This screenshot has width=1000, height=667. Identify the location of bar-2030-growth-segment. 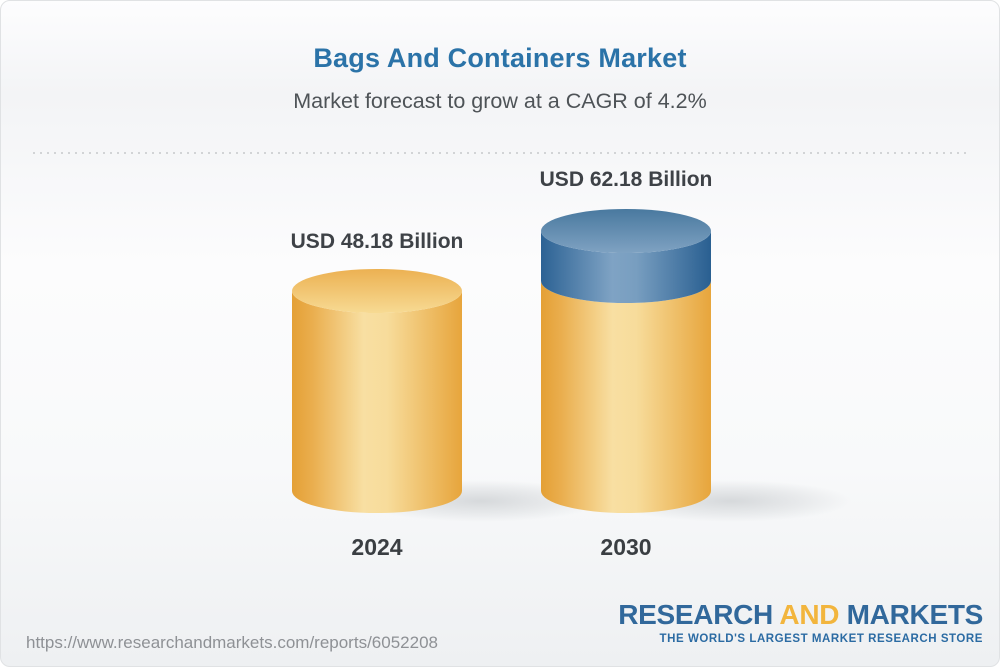
(626, 267).